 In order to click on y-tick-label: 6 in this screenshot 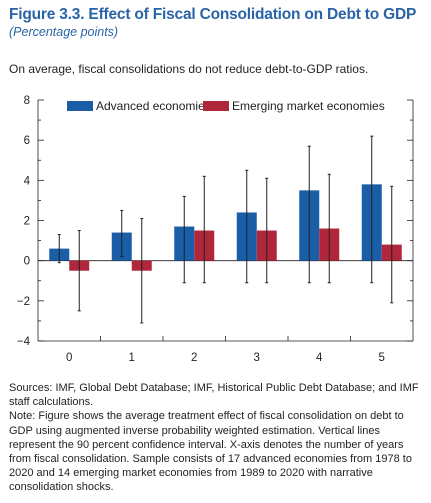, I will do `click(27, 141)`.